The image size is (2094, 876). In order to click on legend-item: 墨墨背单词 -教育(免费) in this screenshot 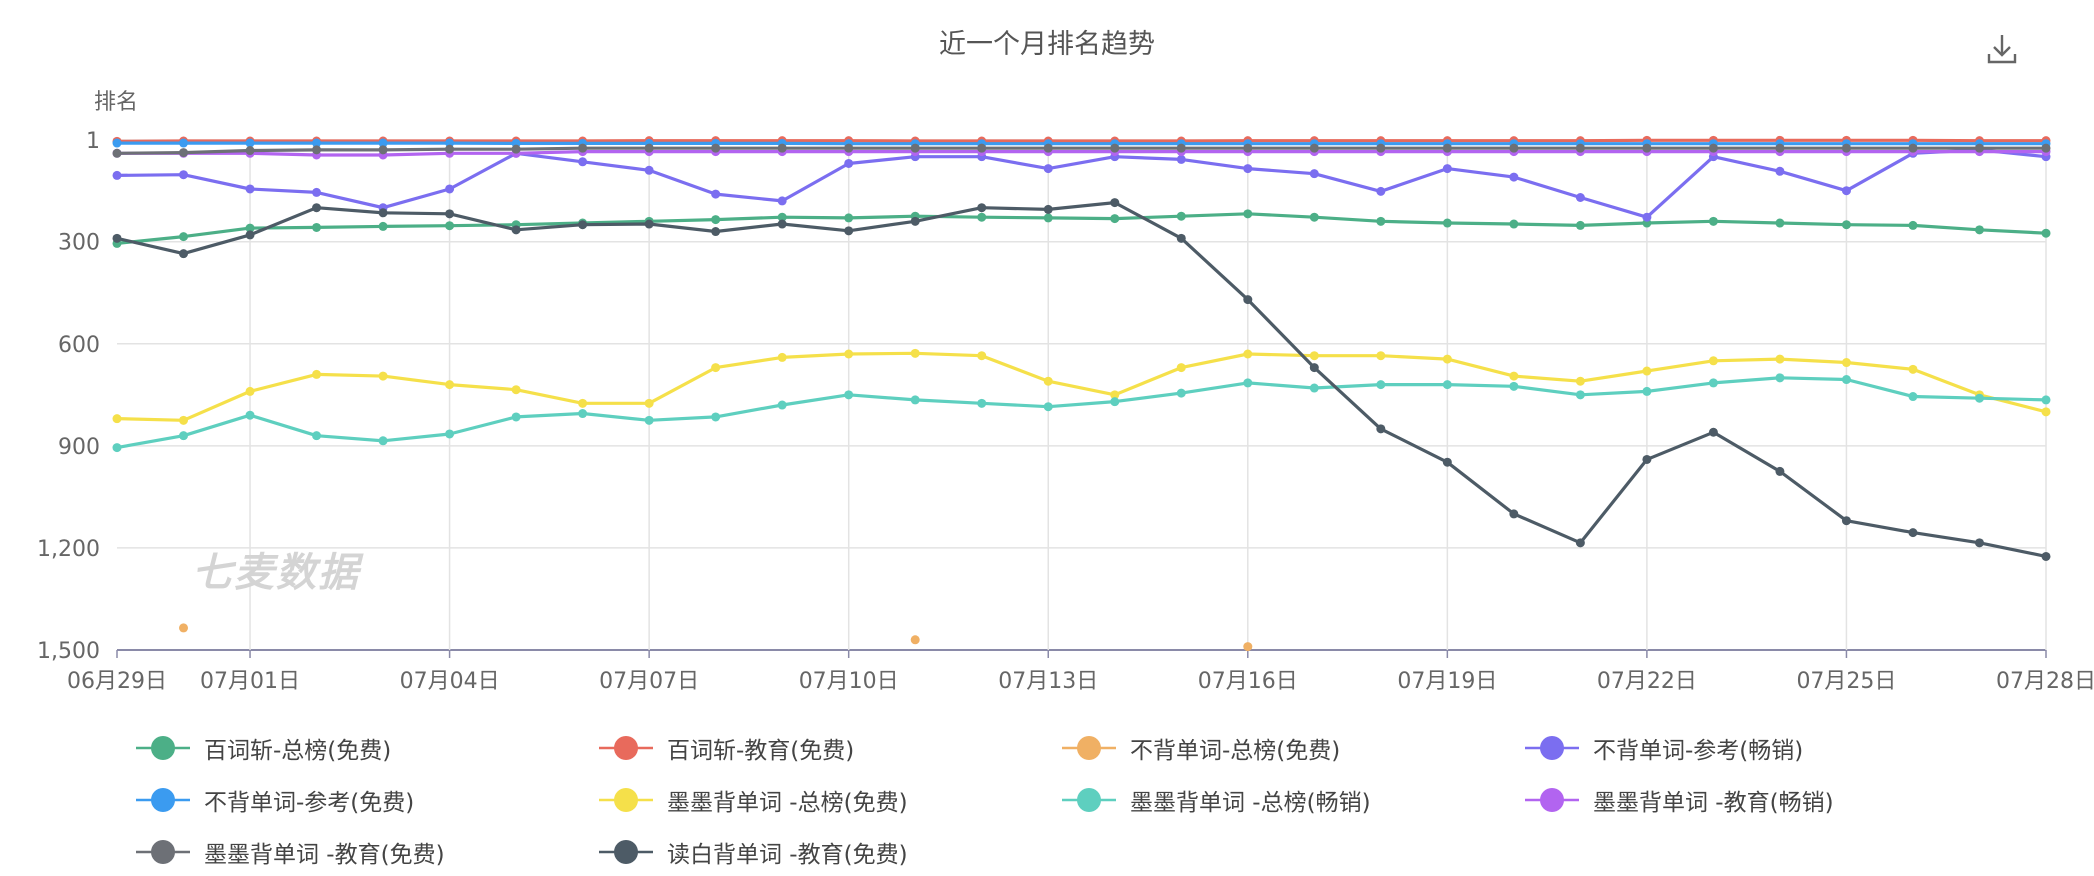, I will do `click(289, 852)`.